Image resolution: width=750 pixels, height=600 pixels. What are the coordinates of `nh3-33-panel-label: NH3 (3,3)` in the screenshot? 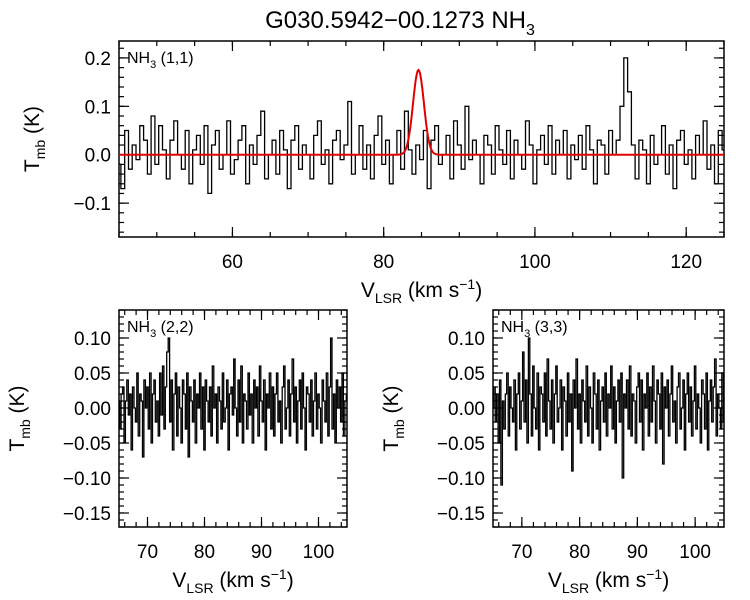 It's located at (534, 329).